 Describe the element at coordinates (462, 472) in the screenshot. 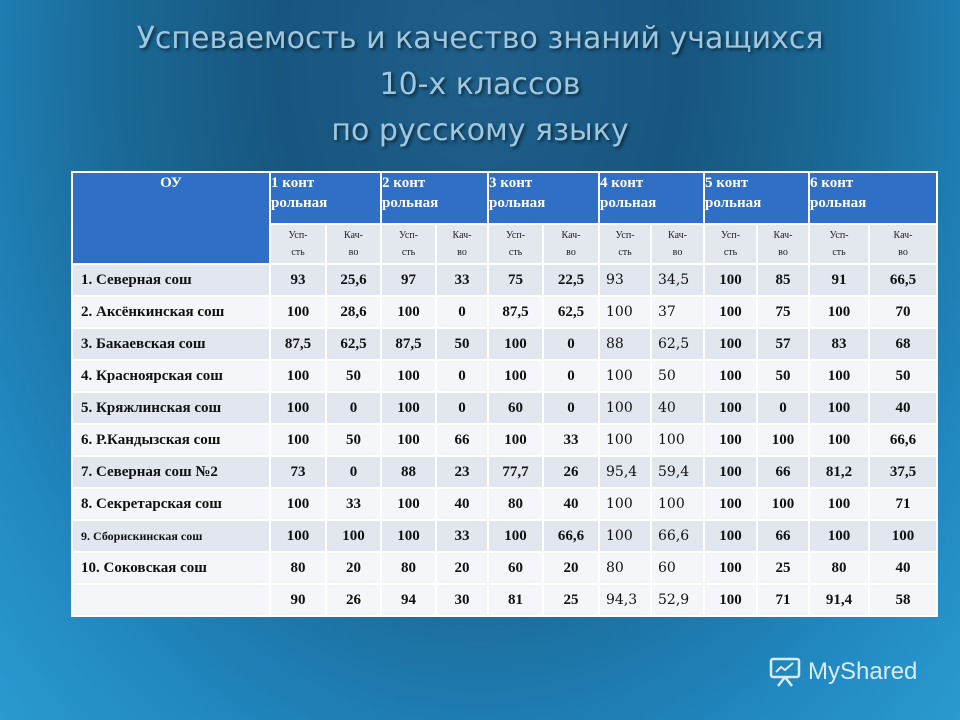

I see `cell-kachestvo: 23` at that location.